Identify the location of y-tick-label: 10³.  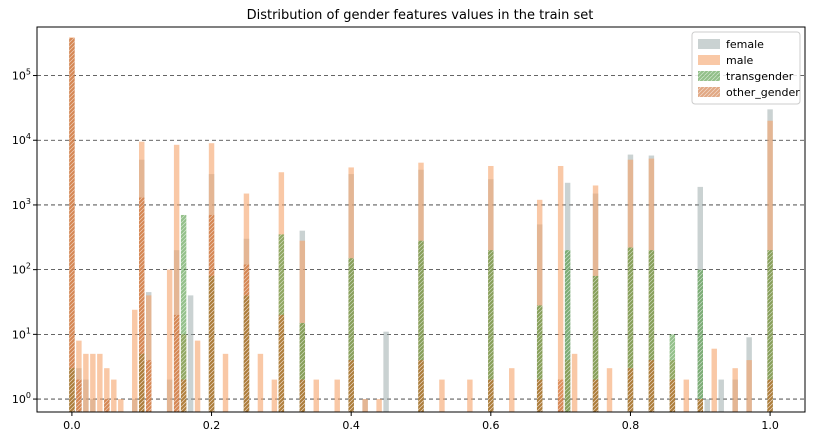
(21, 204).